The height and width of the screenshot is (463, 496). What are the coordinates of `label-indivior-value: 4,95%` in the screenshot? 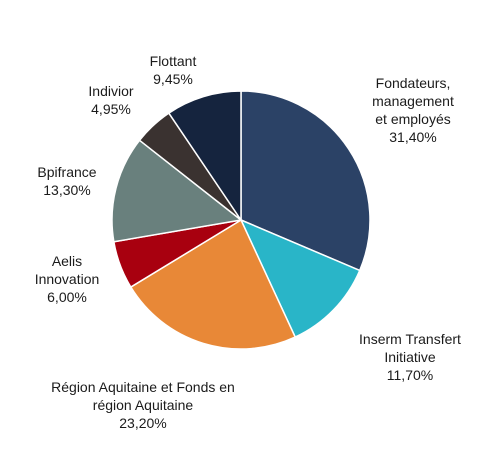 It's located at (111, 109).